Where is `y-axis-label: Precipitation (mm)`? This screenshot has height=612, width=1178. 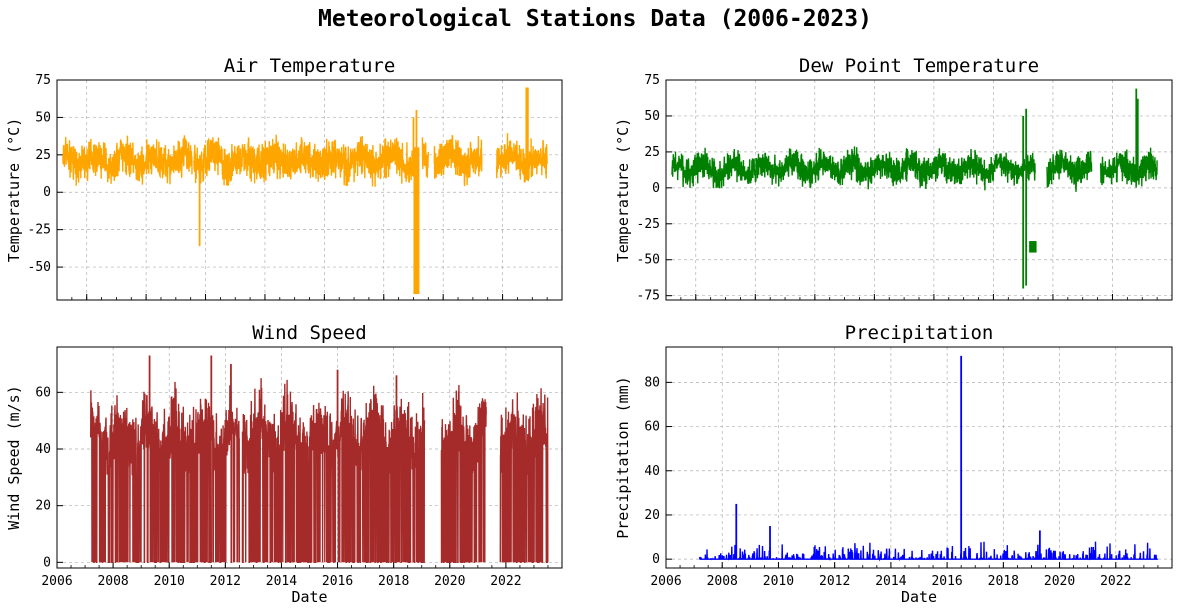 y-axis-label: Precipitation (mm) is located at coordinates (623, 457).